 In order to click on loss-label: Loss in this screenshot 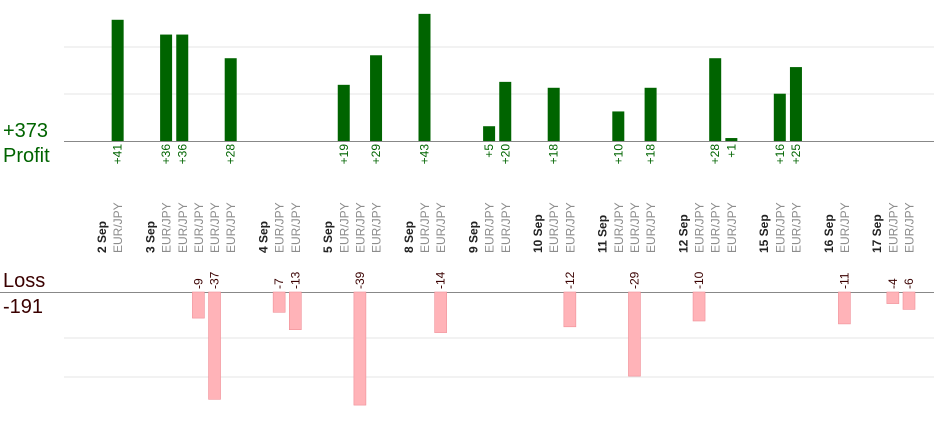, I will do `click(24, 281)`.